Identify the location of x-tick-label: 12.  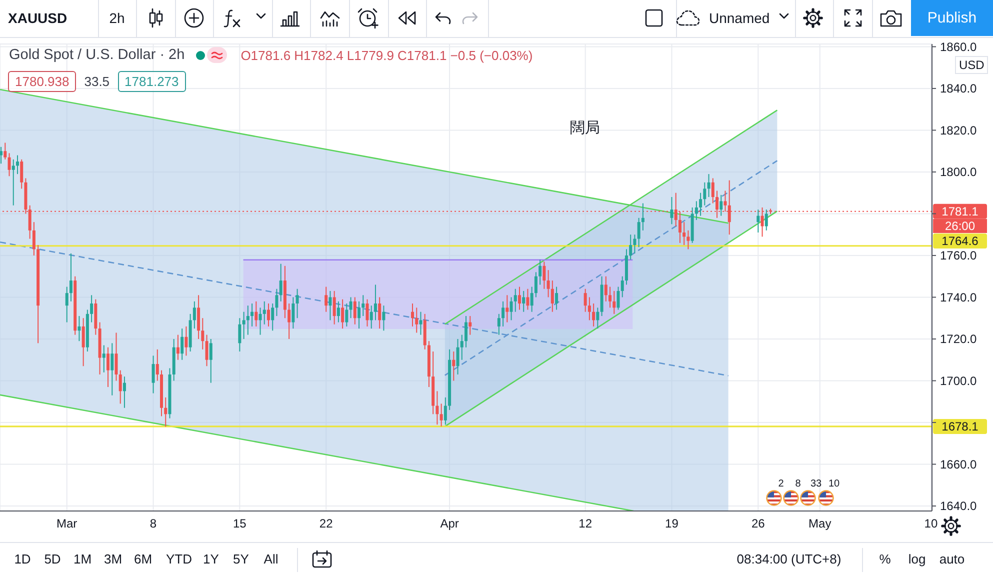
(585, 523).